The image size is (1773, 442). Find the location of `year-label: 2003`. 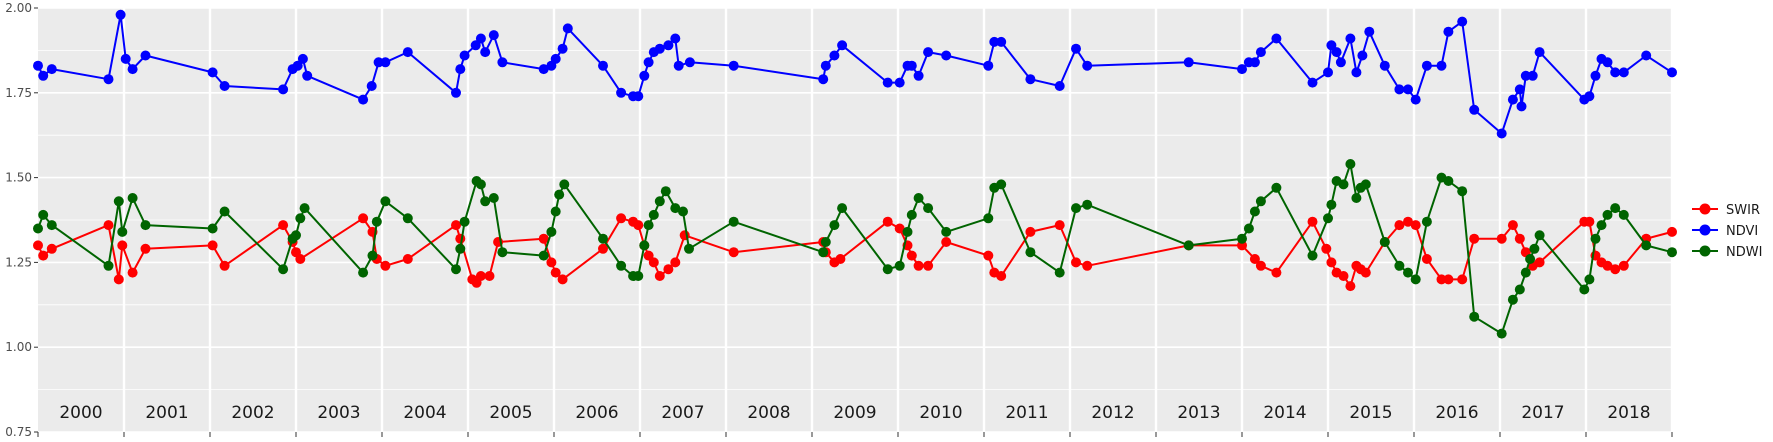

year-label: 2003 is located at coordinates (338, 413).